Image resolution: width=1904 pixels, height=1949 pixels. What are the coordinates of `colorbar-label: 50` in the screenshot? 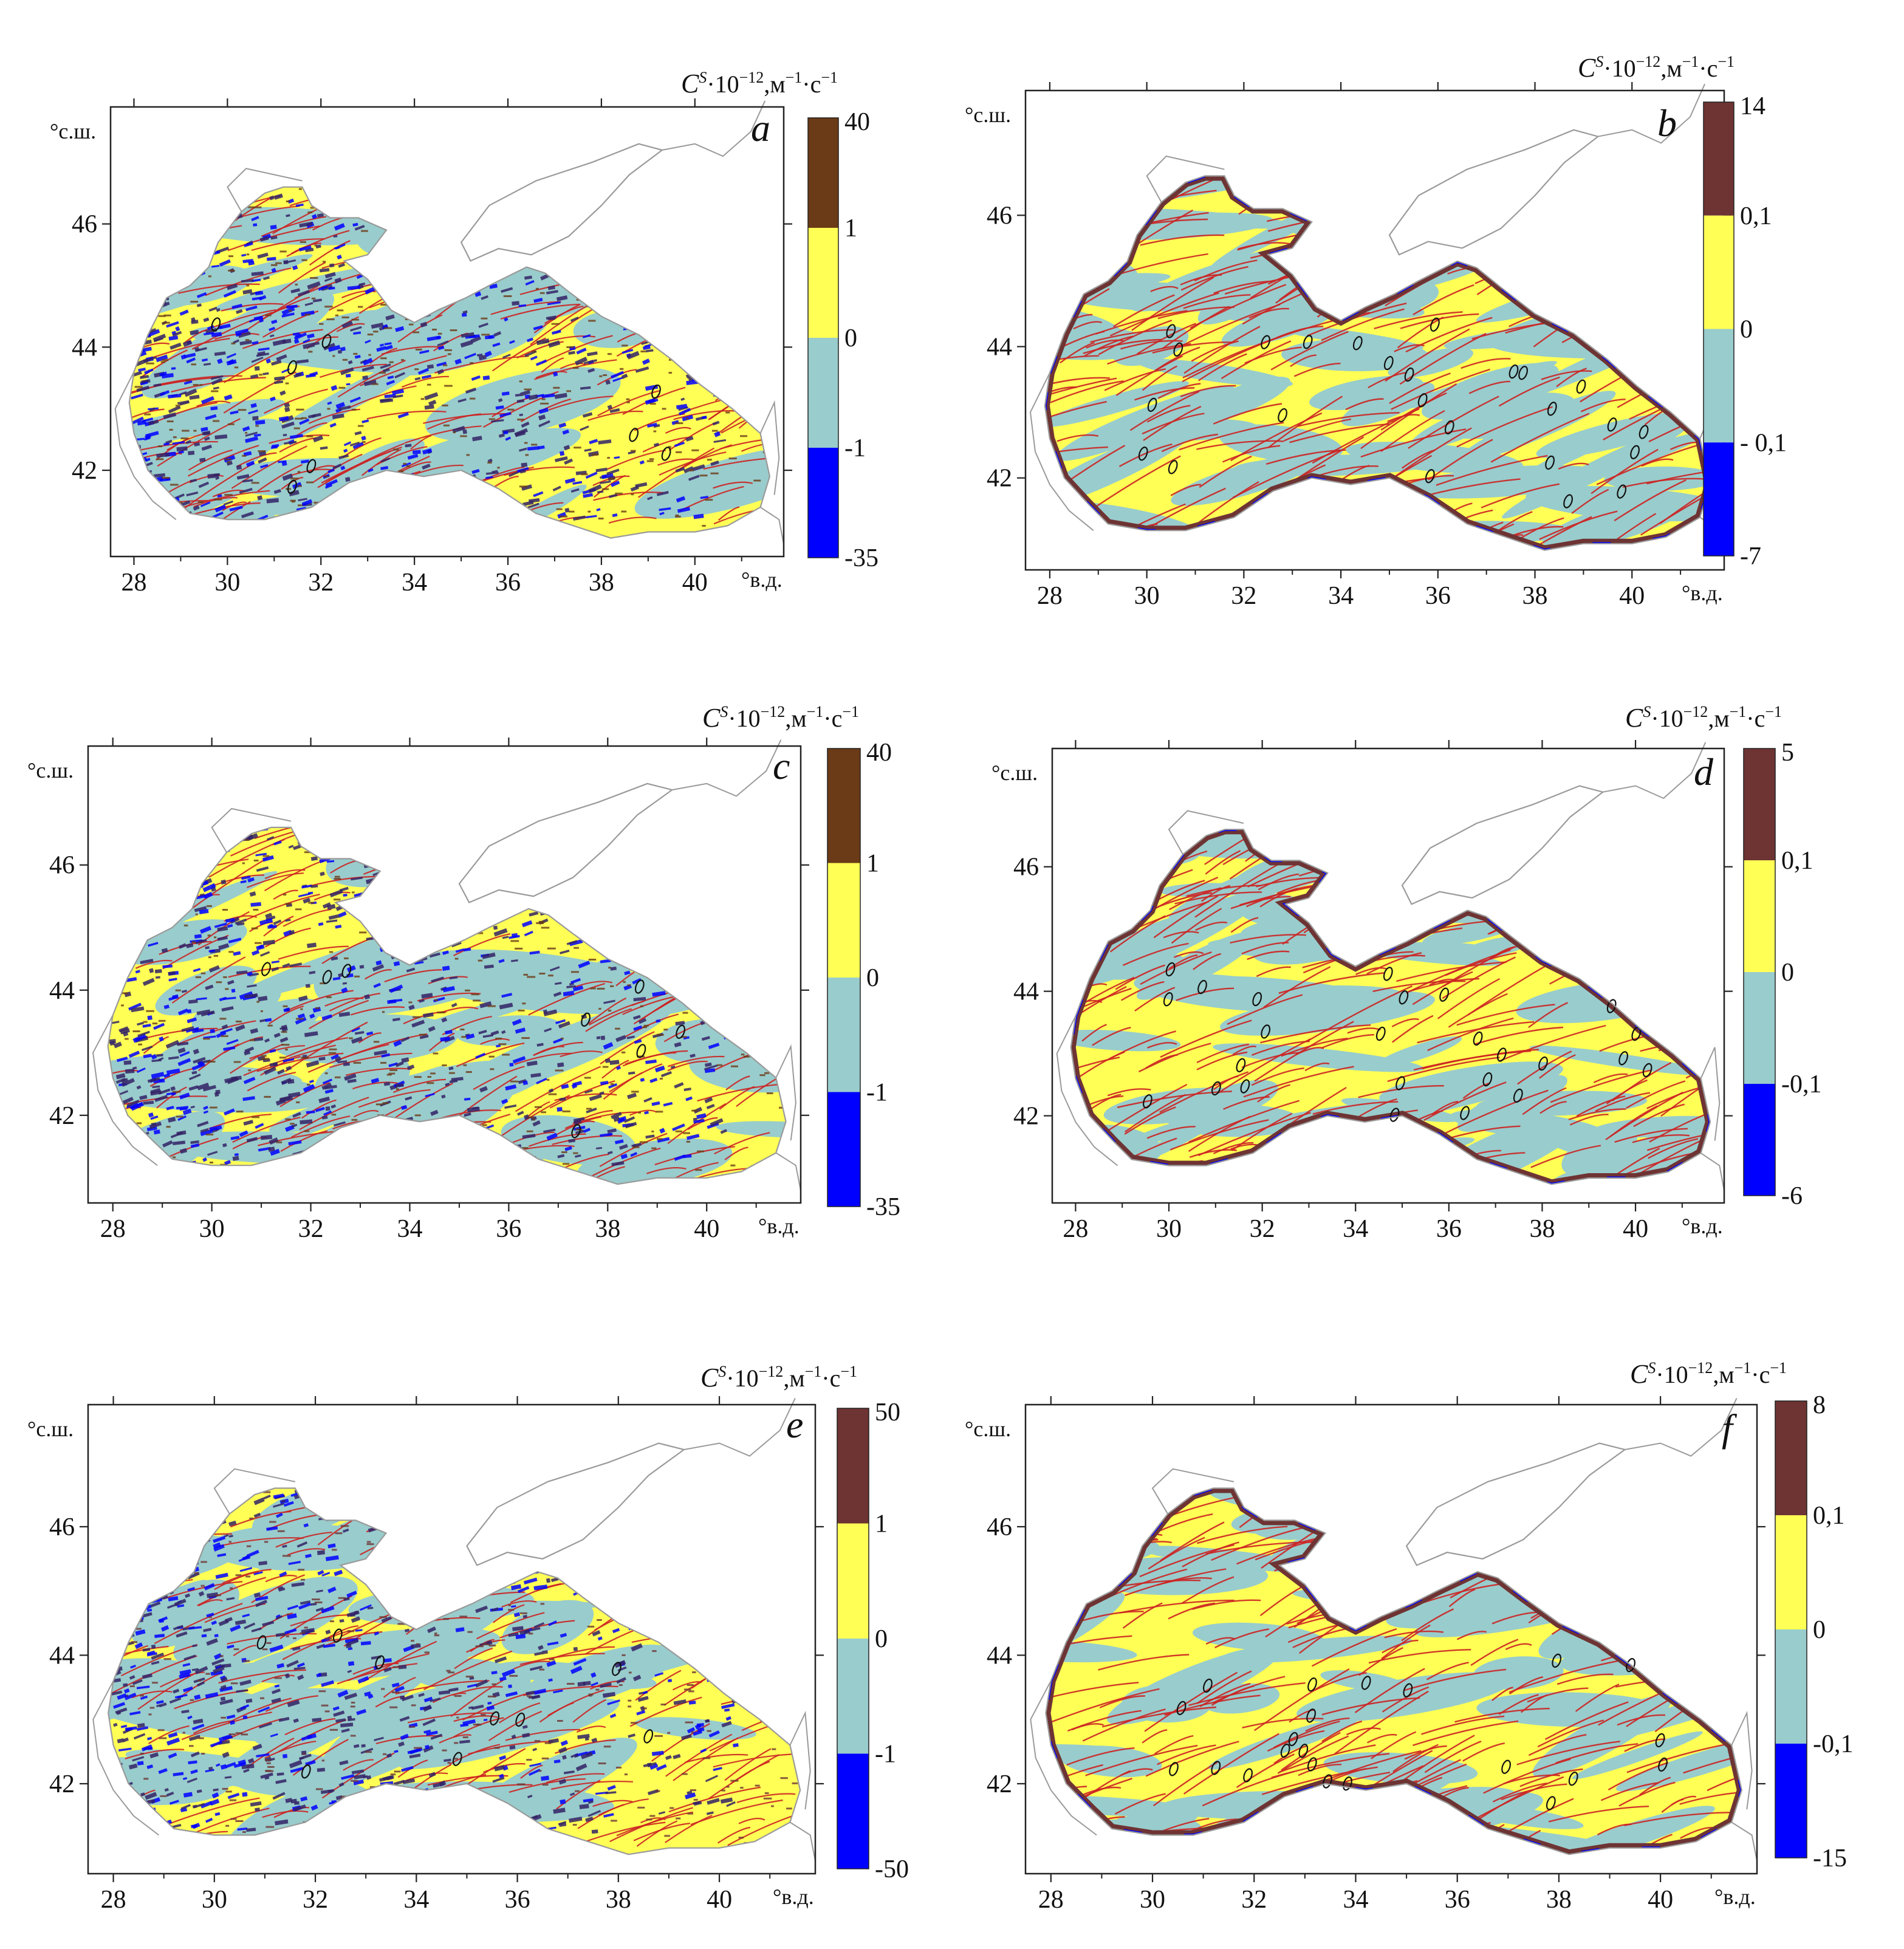 It's located at (888, 1413).